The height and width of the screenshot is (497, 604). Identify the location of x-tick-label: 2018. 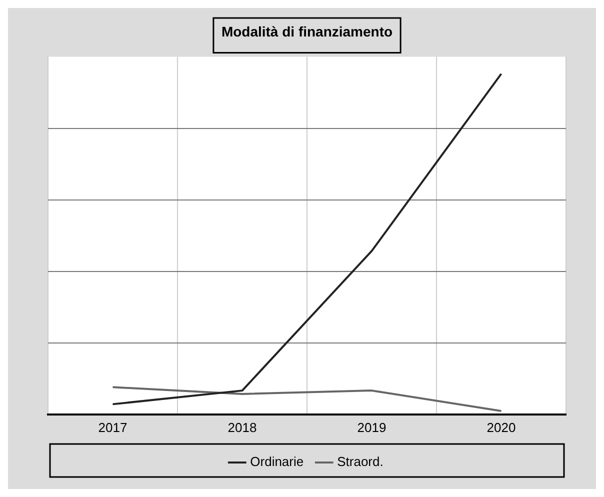
(242, 427).